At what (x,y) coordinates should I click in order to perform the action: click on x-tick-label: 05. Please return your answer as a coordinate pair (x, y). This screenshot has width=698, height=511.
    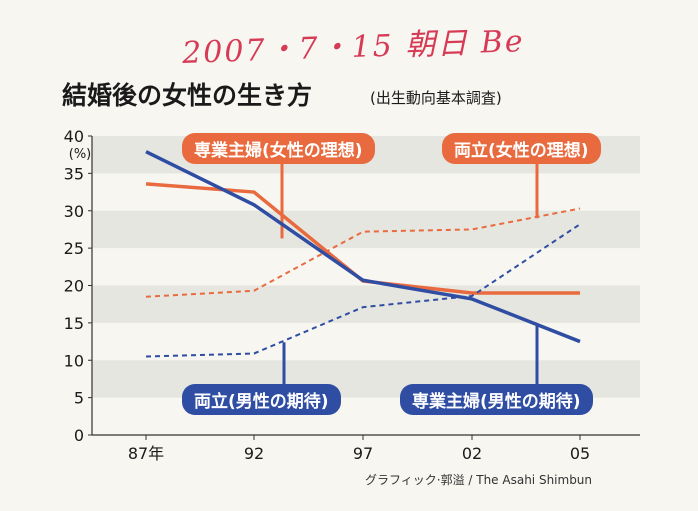
    Looking at the image, I should click on (580, 453).